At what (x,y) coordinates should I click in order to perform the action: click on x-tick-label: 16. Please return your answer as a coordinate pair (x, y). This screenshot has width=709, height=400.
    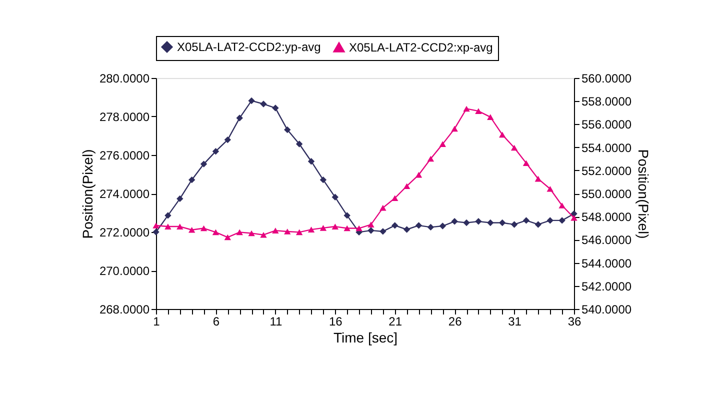
    Looking at the image, I should click on (335, 321).